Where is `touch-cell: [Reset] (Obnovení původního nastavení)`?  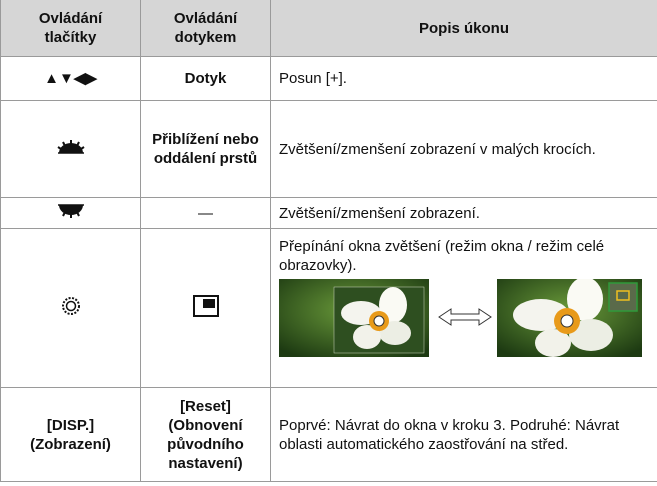
touch-cell: [Reset] (Obnovení původního nastavení) is located at coordinates (205, 434).